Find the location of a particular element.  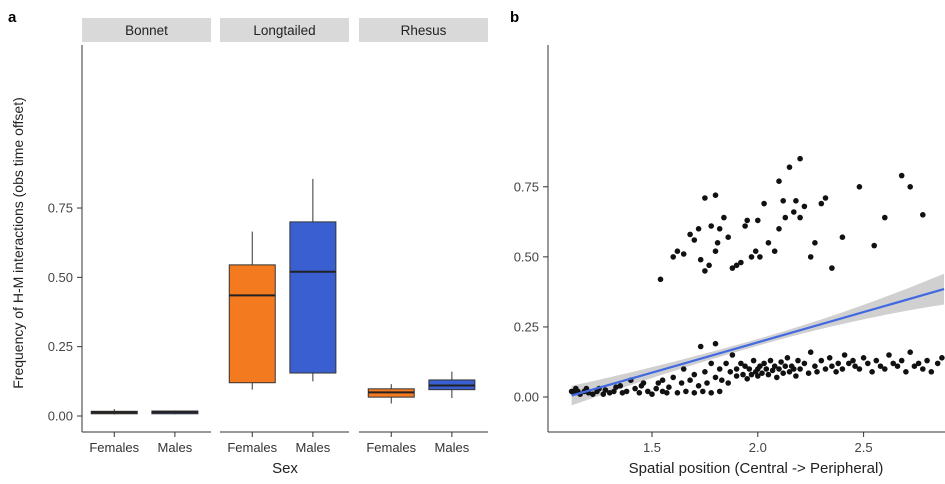

panel-a-y-tick-label: 0.75 is located at coordinates (60, 208).